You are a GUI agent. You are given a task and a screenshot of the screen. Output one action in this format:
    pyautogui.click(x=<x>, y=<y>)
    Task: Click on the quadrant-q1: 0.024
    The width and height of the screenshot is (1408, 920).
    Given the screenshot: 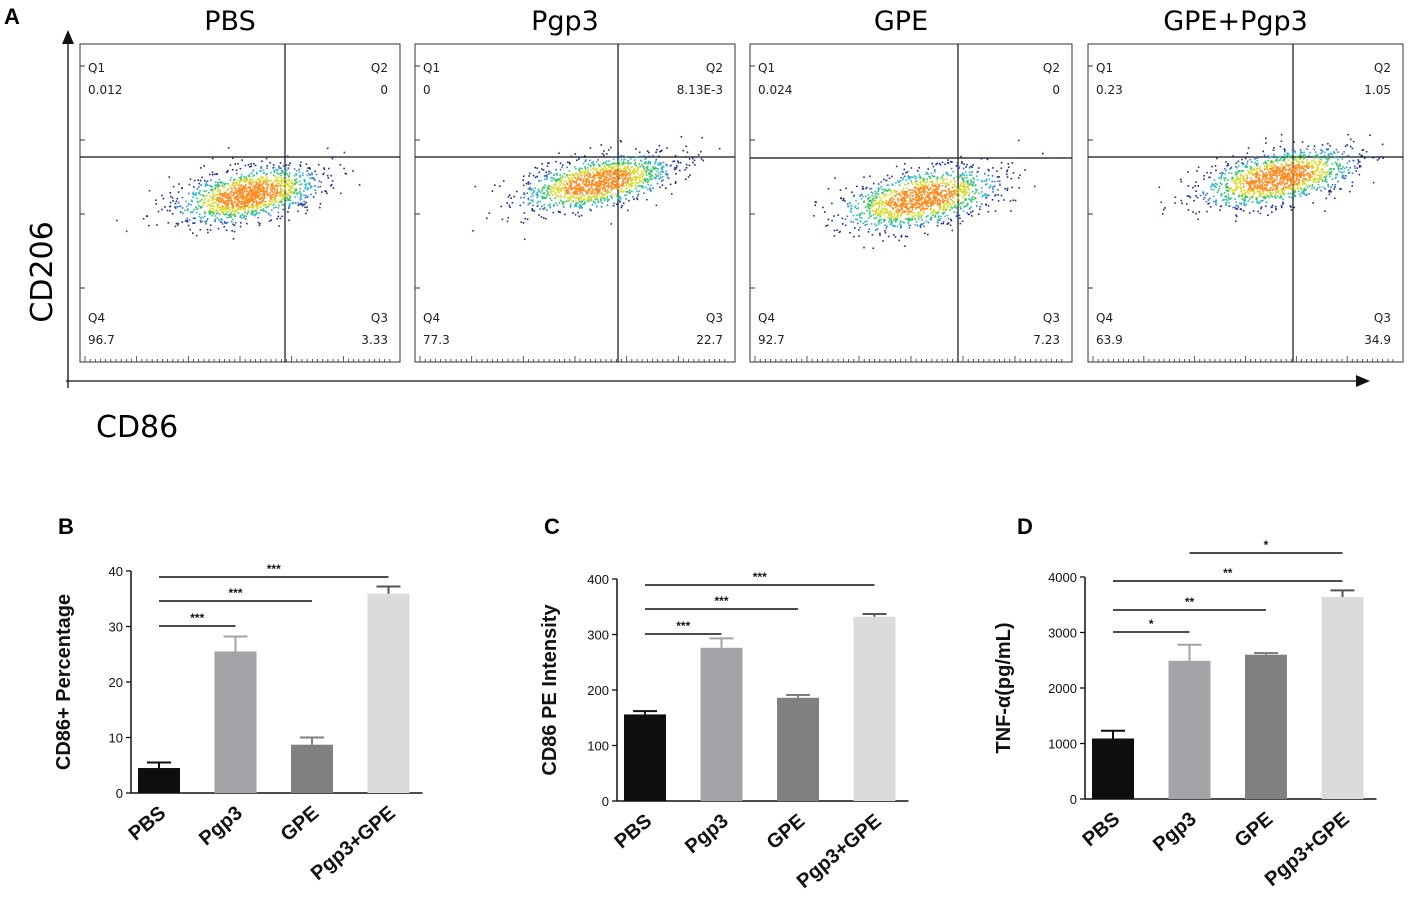 What is the action you would take?
    pyautogui.click(x=775, y=90)
    